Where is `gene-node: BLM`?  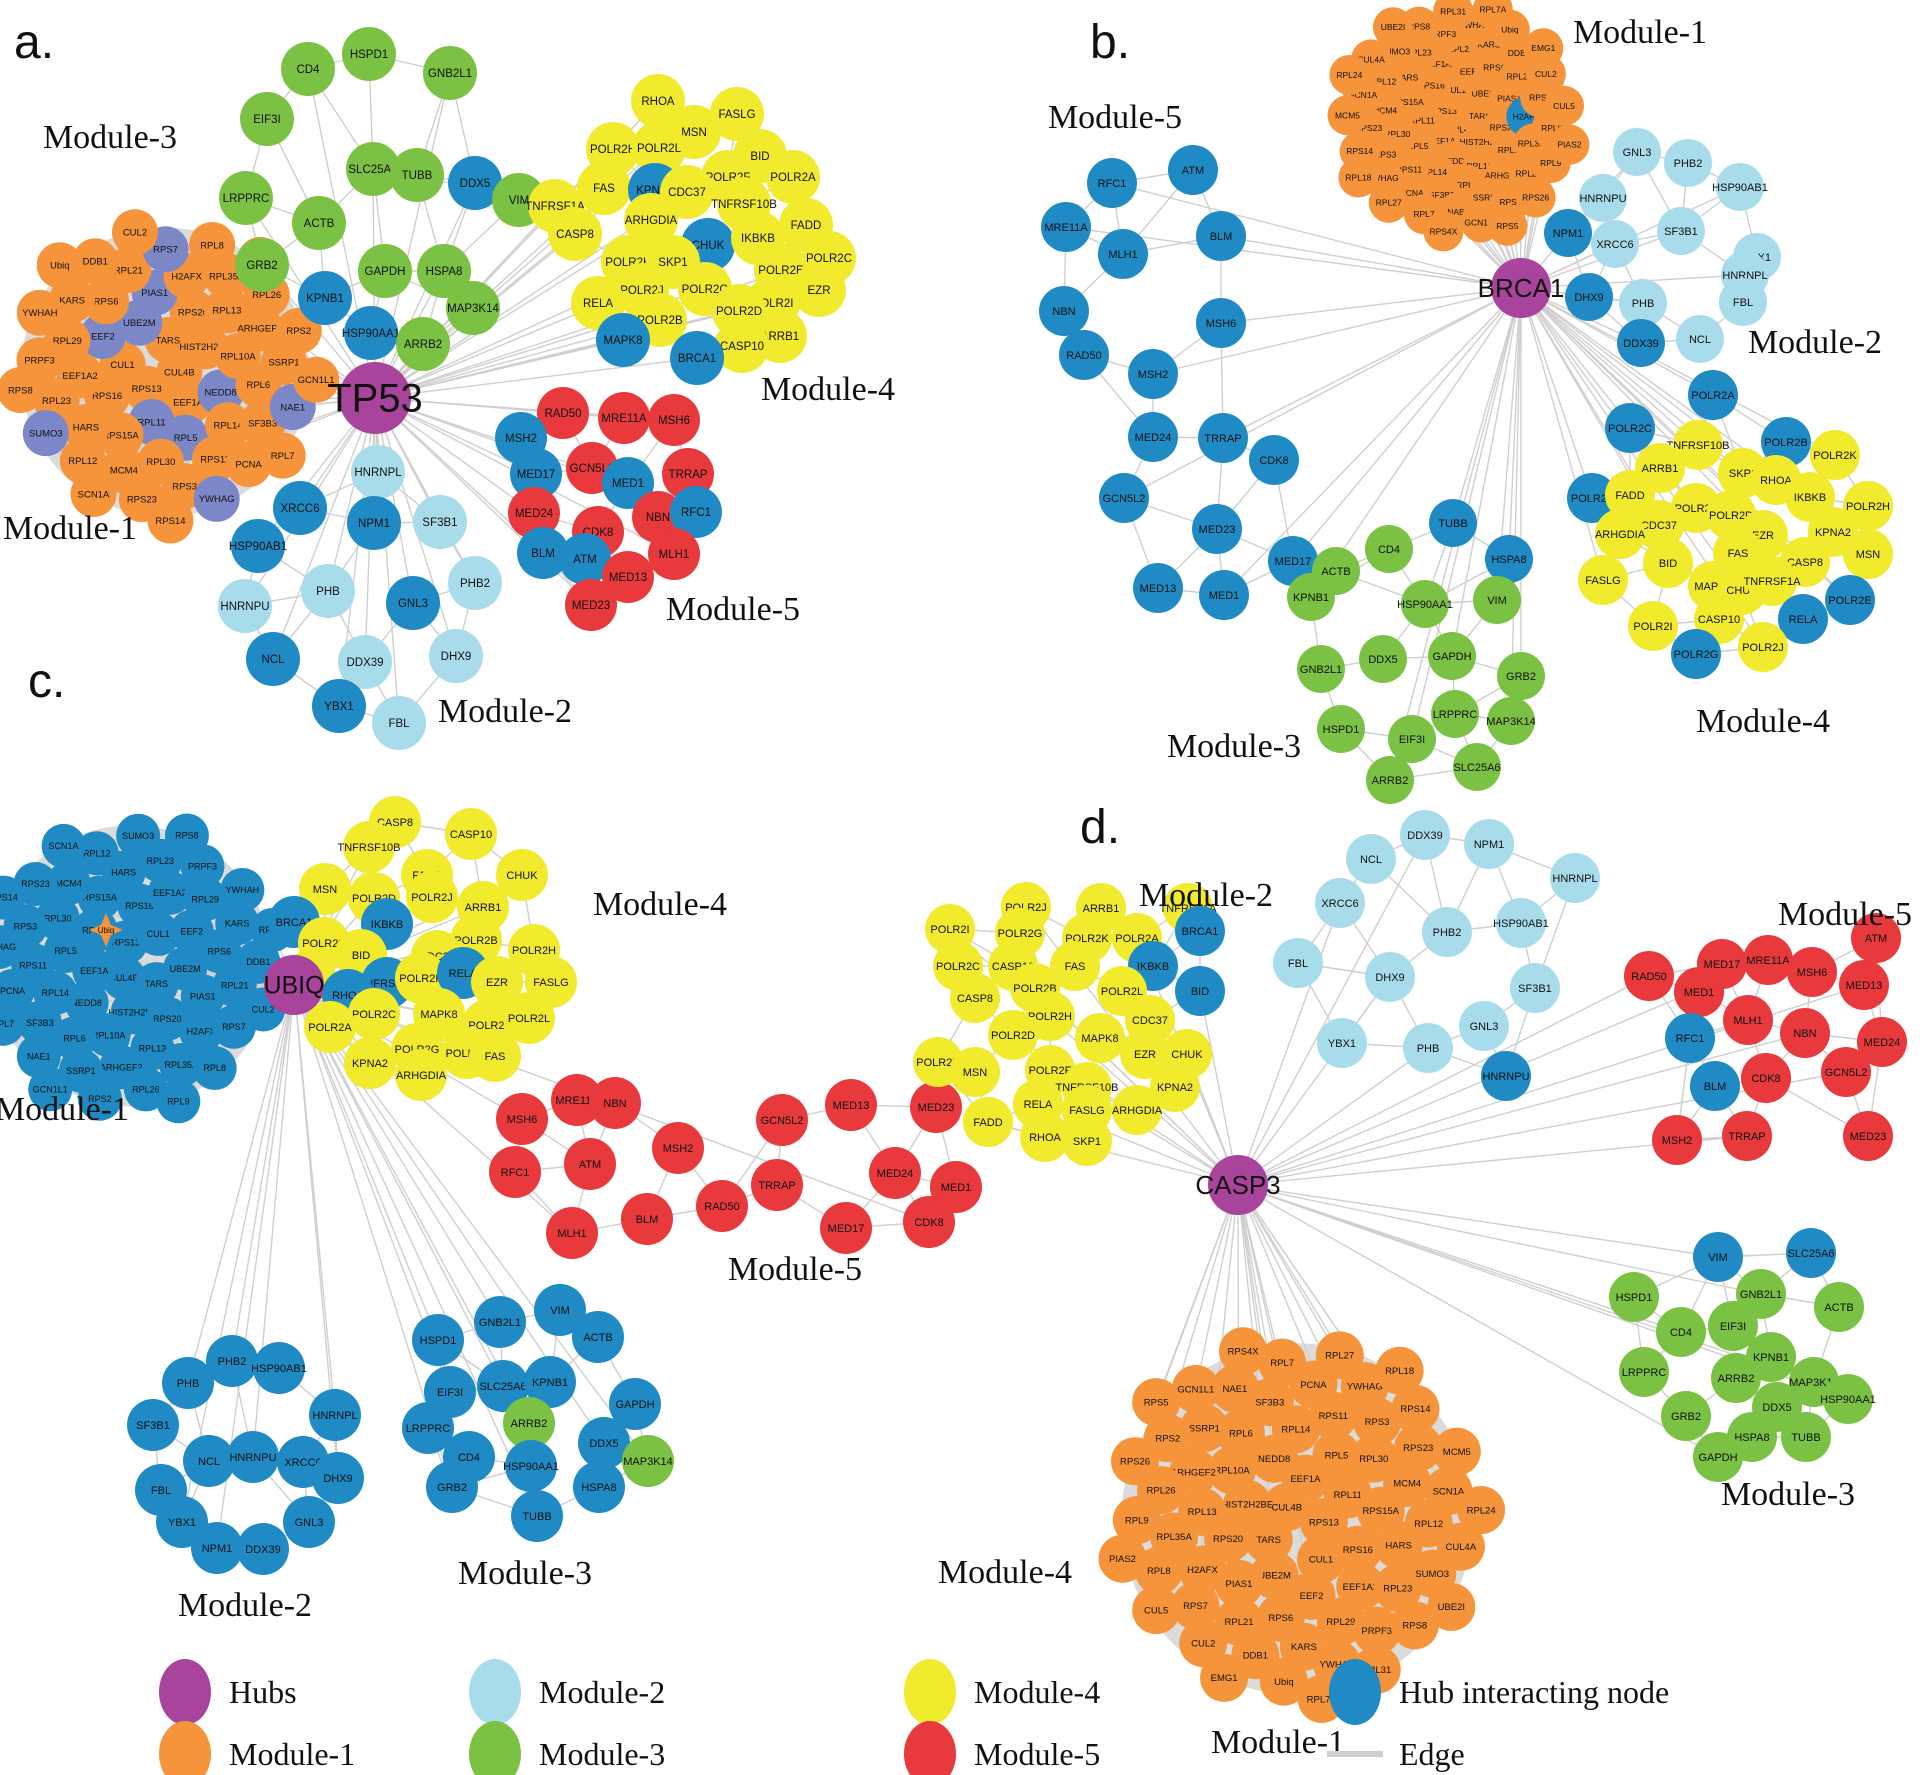
gene-node: BLM is located at coordinates (647, 1219).